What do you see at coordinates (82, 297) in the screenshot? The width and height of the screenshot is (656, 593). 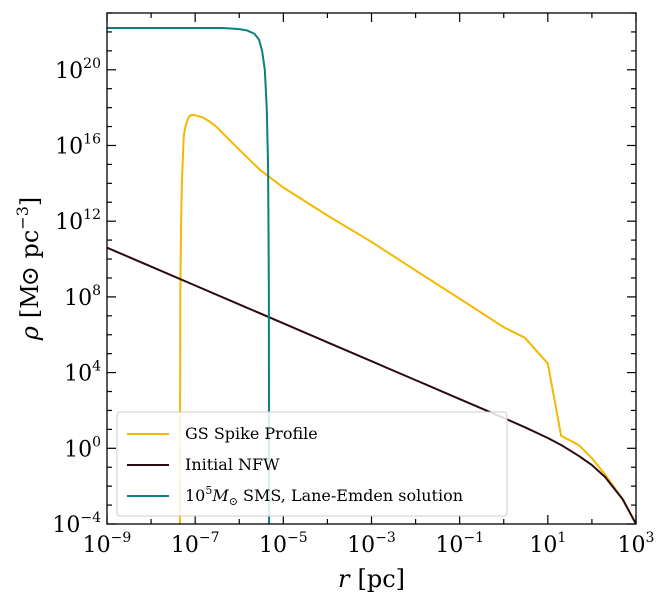 I see `y-tick-label: 10⁸` at bounding box center [82, 297].